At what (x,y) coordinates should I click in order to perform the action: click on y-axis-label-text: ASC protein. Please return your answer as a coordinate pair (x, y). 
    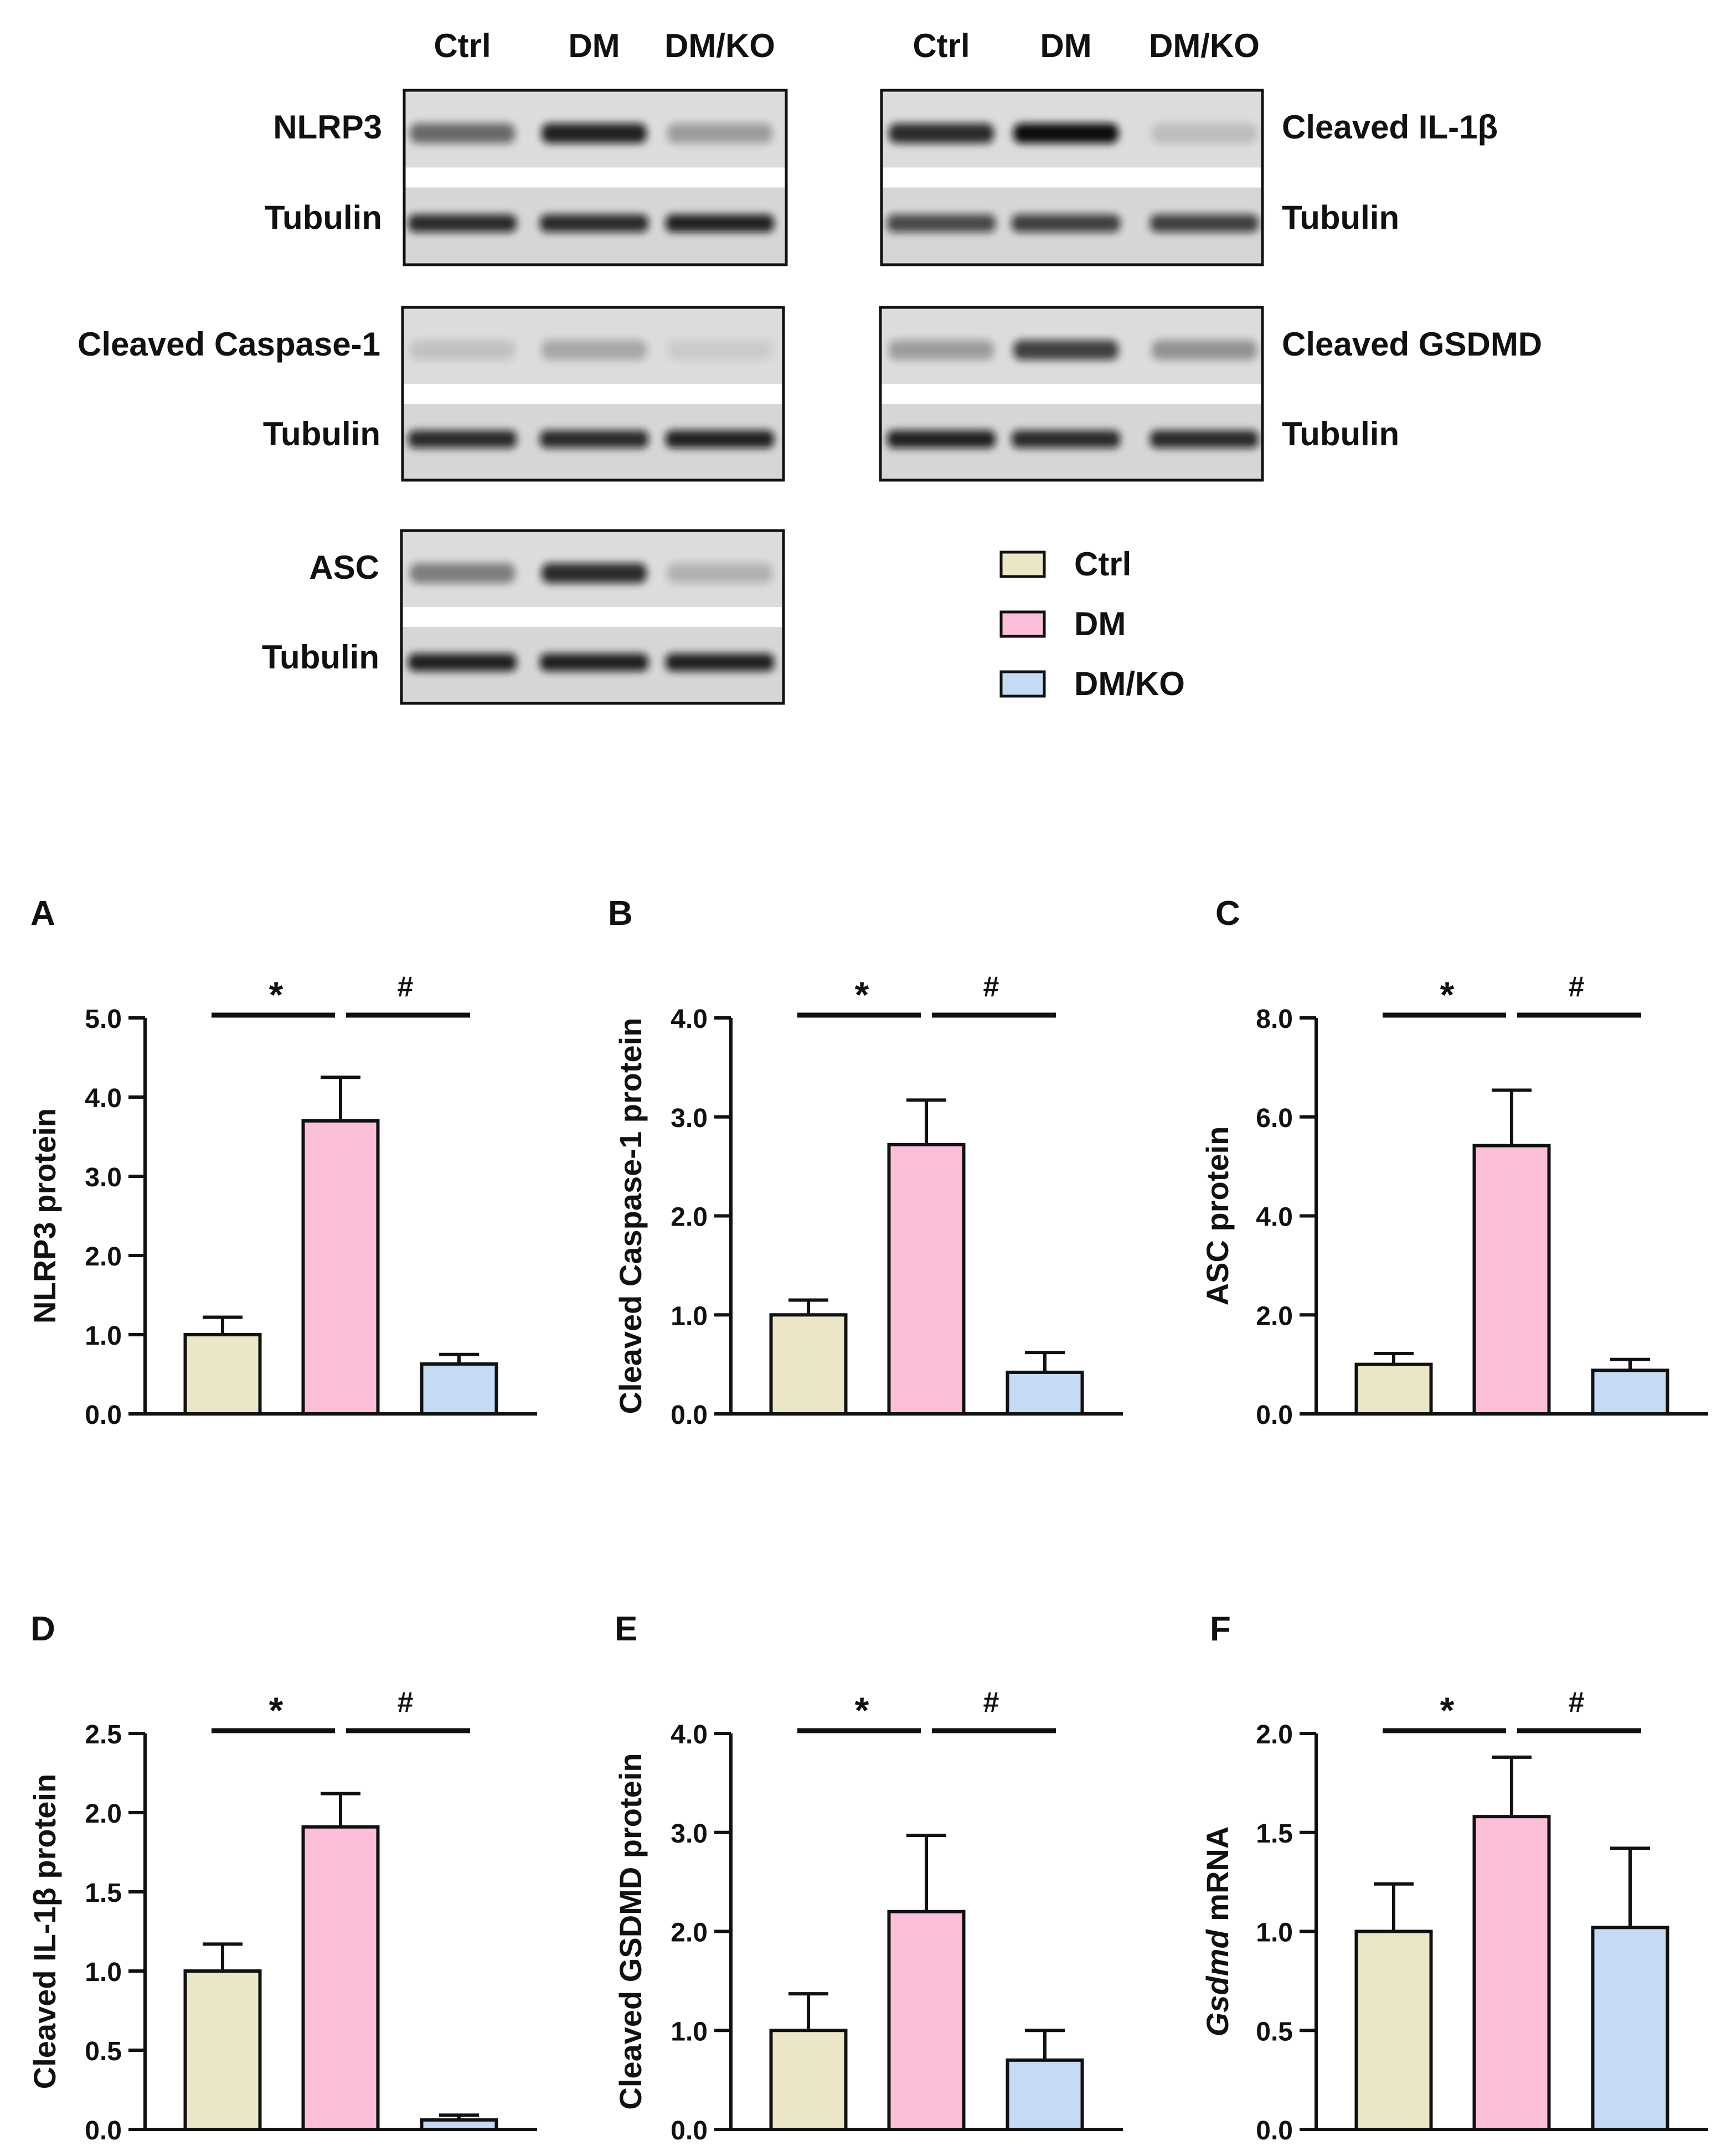
    Looking at the image, I should click on (1217, 1216).